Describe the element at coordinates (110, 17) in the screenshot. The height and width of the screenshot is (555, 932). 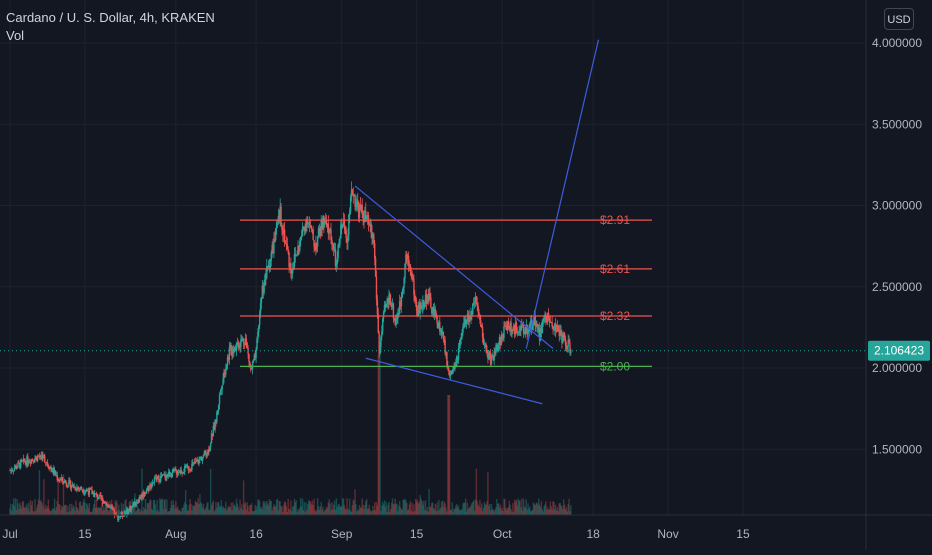
I see `symbol-title: Cardano / U. S. Dollar, 4h, KRAKEN` at that location.